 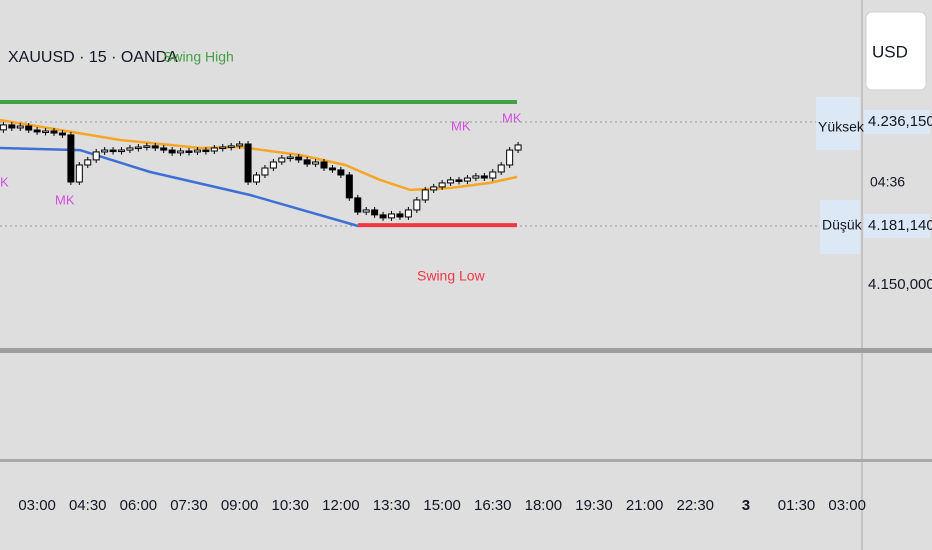 What do you see at coordinates (887, 182) in the screenshot?
I see `countdown: 04:36` at bounding box center [887, 182].